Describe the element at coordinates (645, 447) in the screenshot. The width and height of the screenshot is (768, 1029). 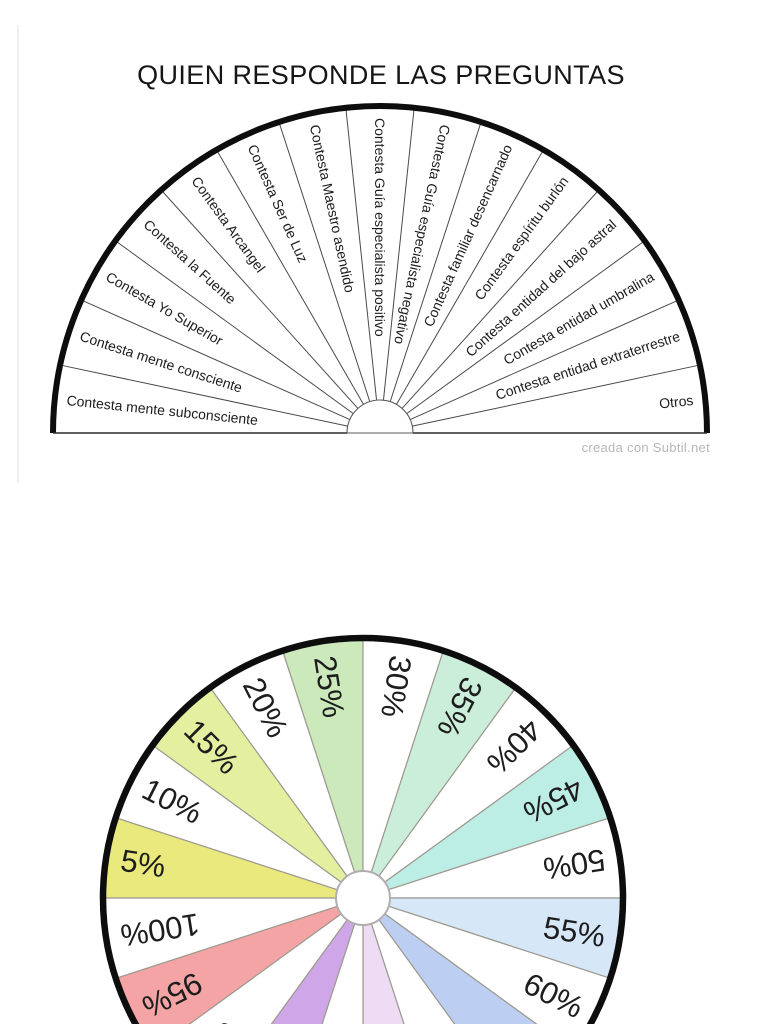
I see `watermark-text: creada con Subtil.net` at that location.